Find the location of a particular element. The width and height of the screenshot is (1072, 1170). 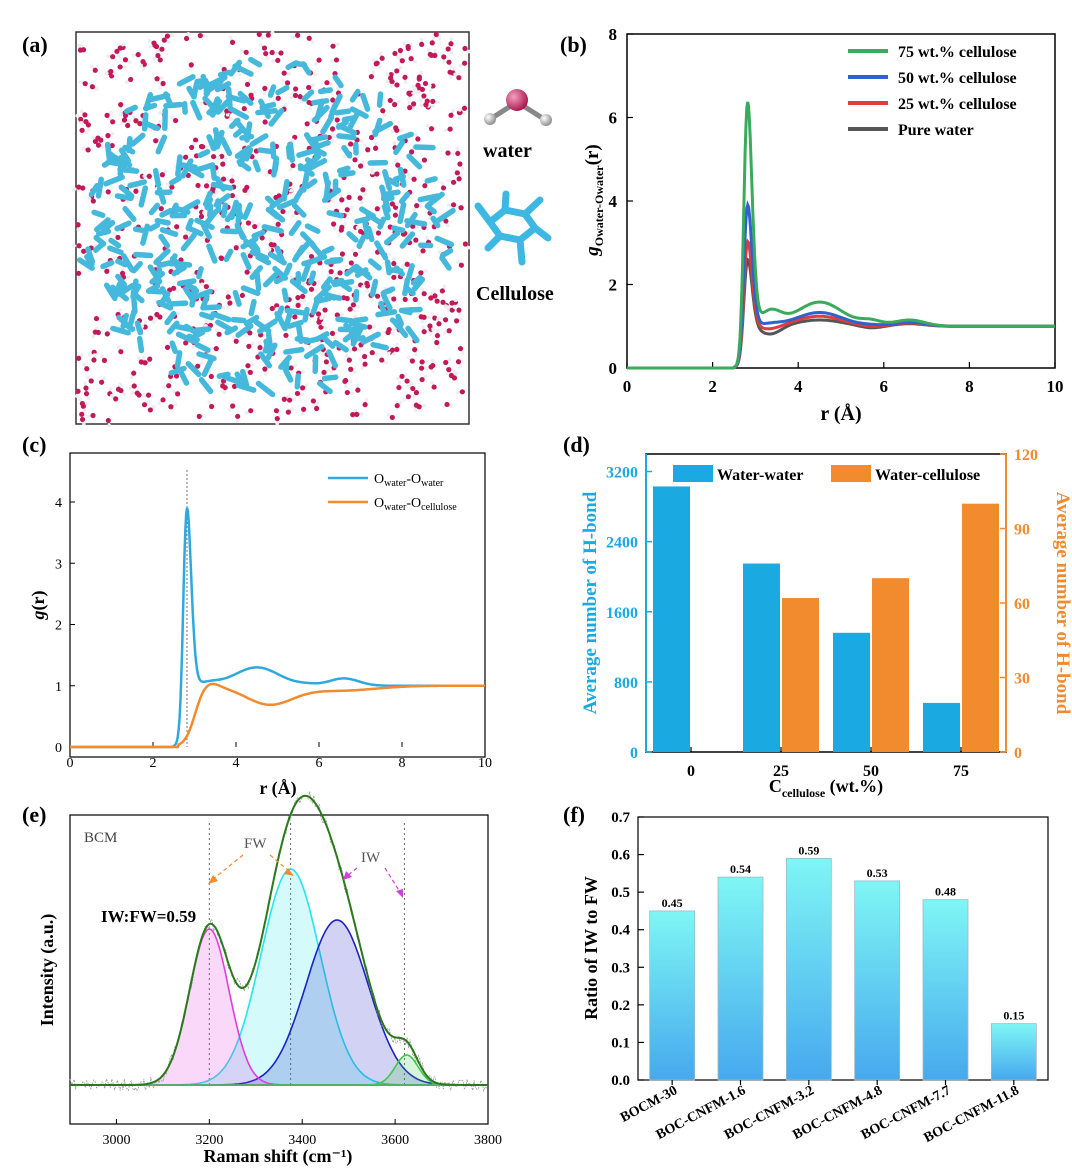

y-axis-label-b: gOwater-Owater(r) is located at coordinates (594, 200).